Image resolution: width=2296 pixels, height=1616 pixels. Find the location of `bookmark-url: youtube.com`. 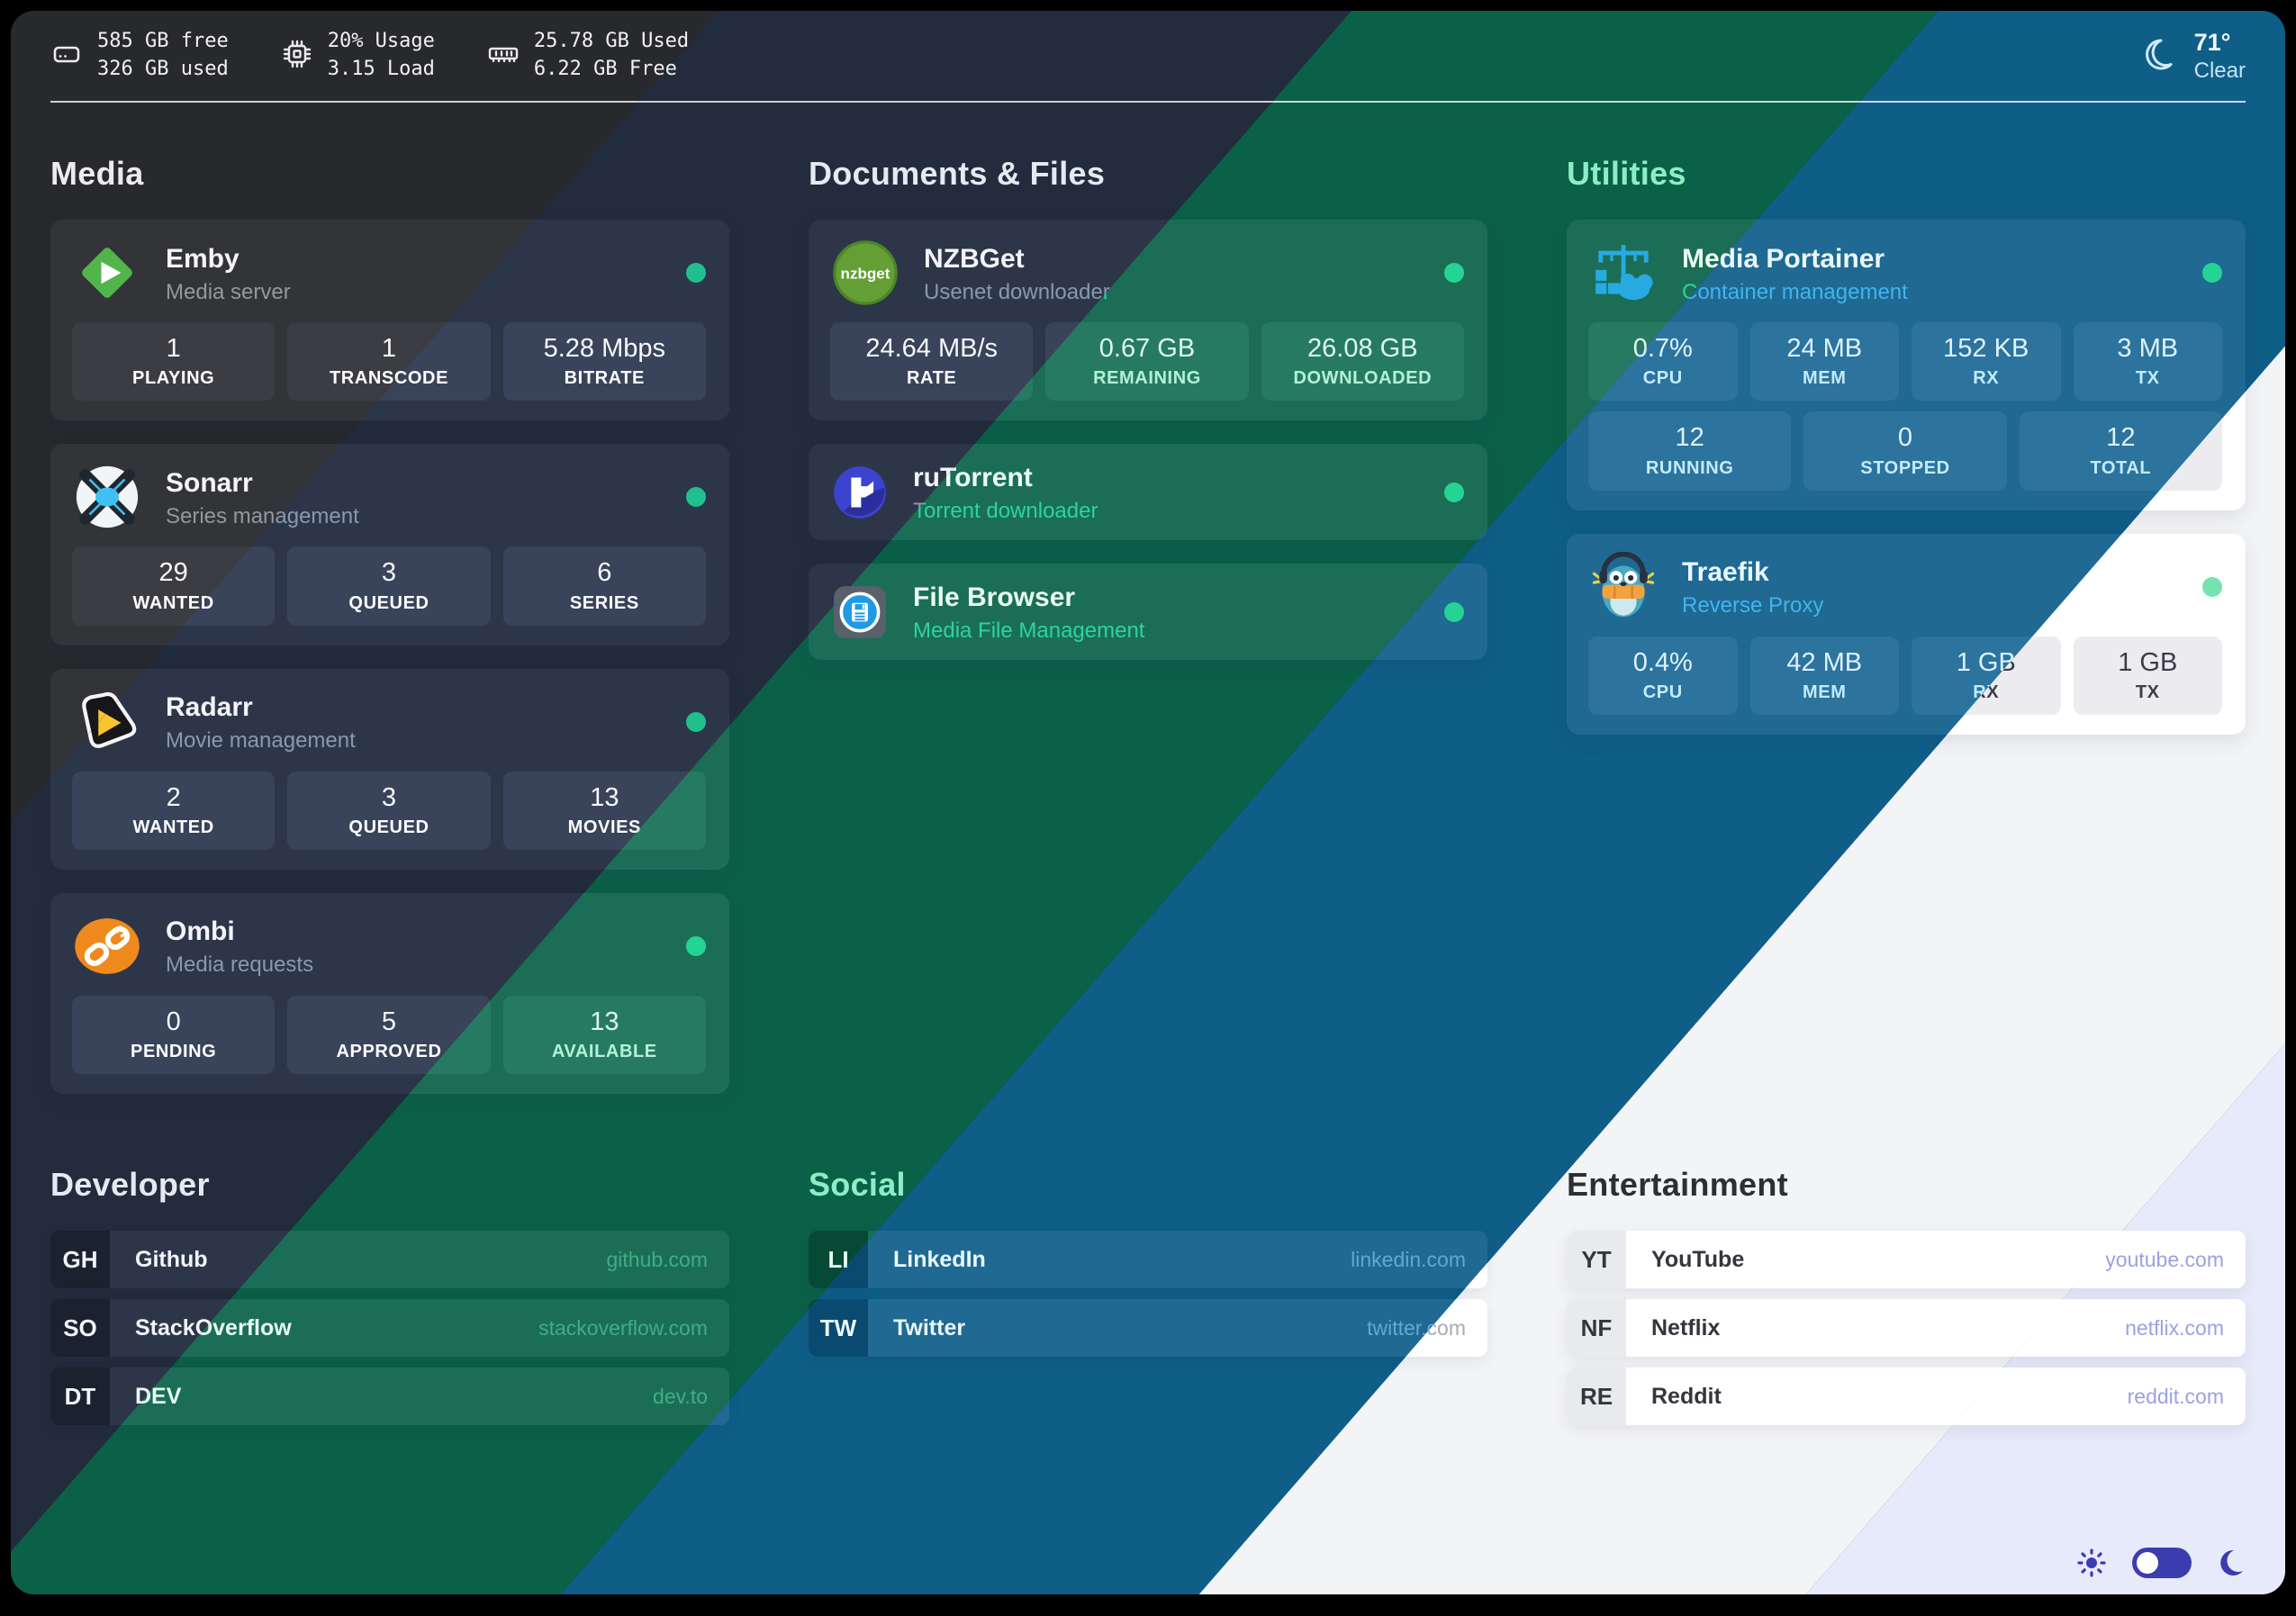

bookmark-url: youtube.com is located at coordinates (2164, 1259).